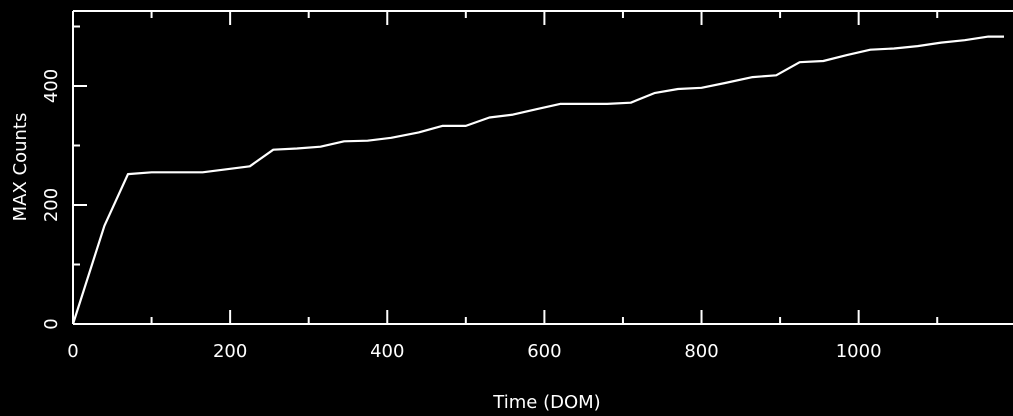  Describe the element at coordinates (51, 205) in the screenshot. I see `y-tick-label: 200` at that location.